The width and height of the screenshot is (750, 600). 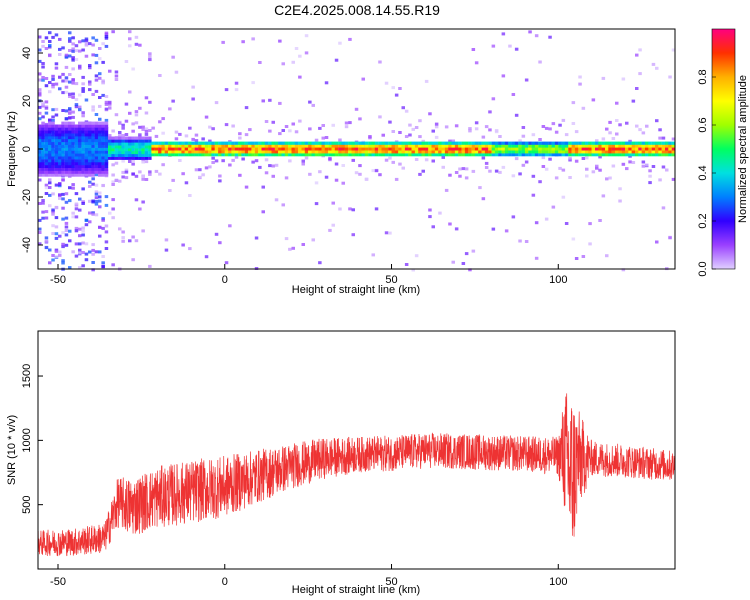 I want to click on snr-y-tick-label: 1000, so click(x=27, y=440).